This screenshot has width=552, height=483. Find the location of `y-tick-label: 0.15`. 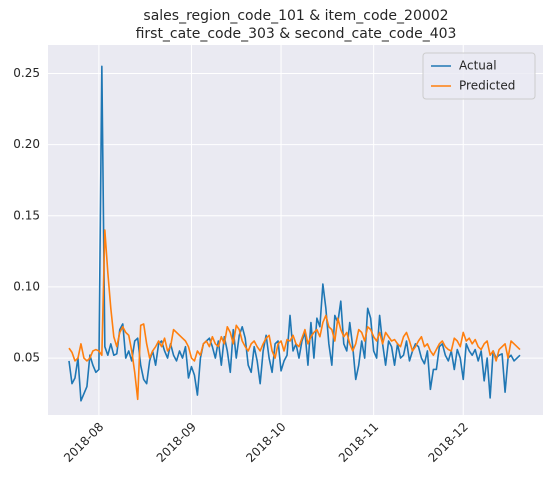

y-tick-label: 0.15 is located at coordinates (26, 215).